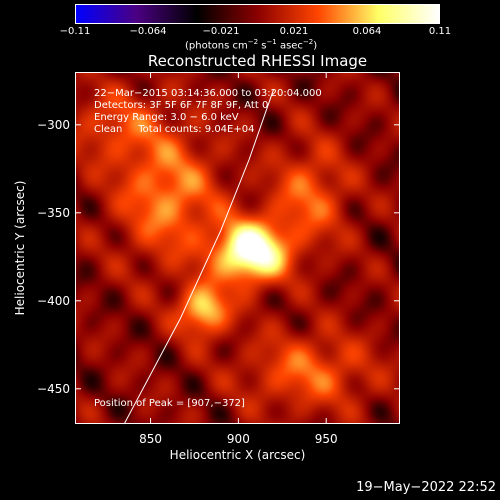 This screenshot has width=500, height=500. I want to click on plot-timestamp: 19−May−2022 22:52, so click(426, 487).